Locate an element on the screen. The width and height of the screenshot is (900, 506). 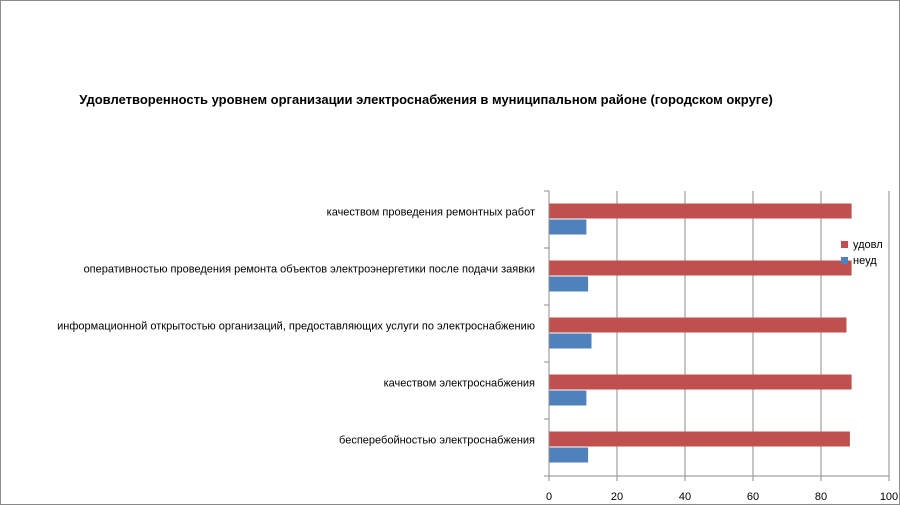
x-tick-label: 20 is located at coordinates (617, 497).